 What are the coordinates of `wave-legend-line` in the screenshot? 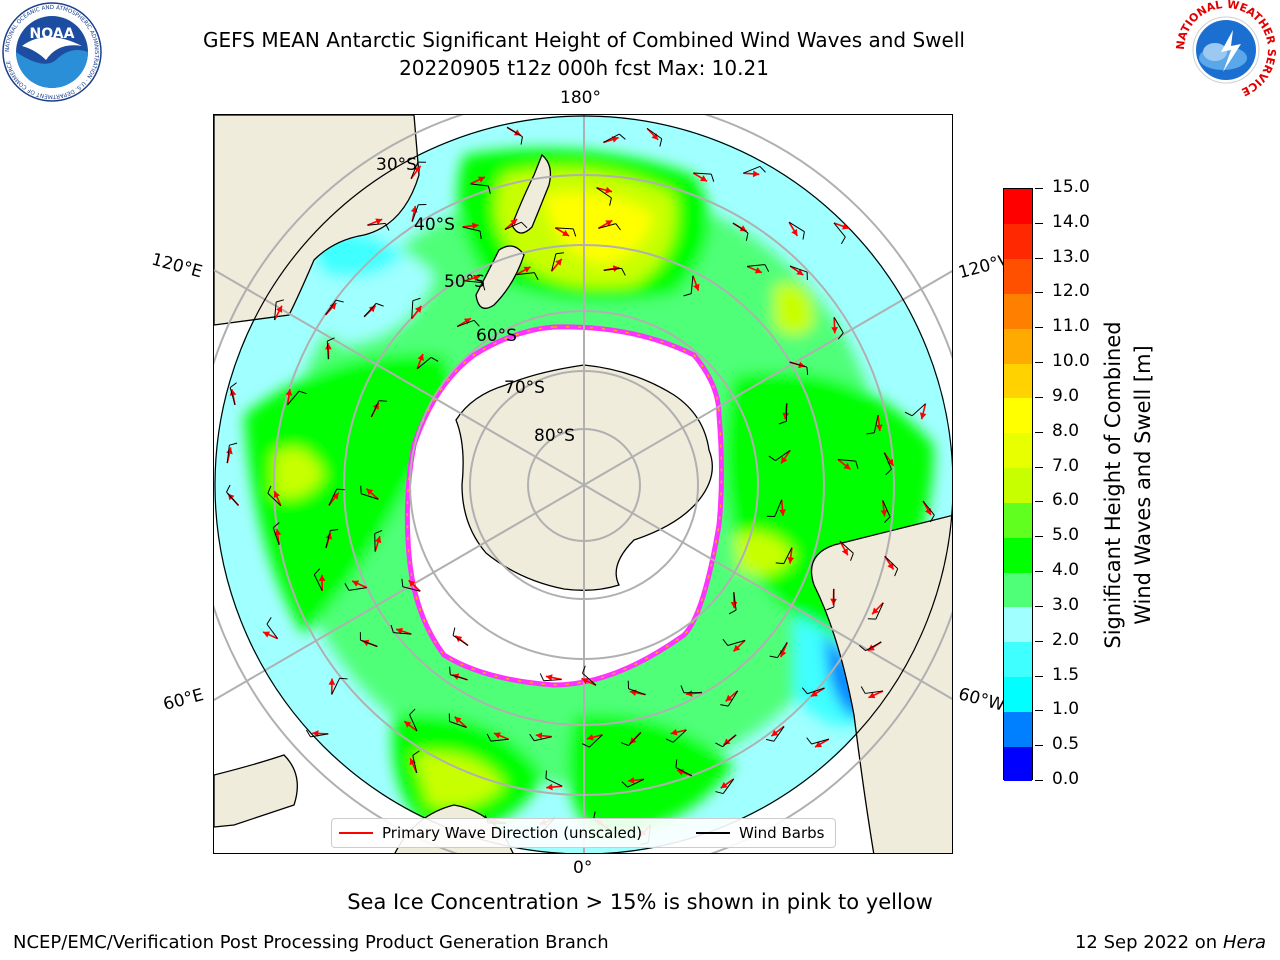 It's located at (356, 833).